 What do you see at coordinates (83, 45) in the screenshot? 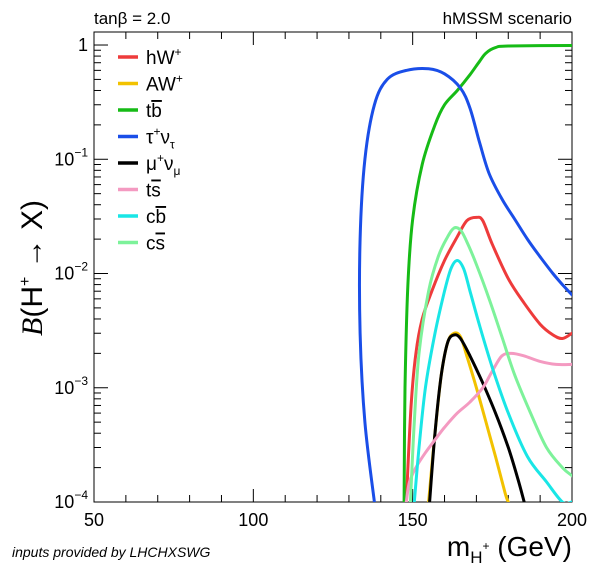
I see `y-tick-label: 1` at bounding box center [83, 45].